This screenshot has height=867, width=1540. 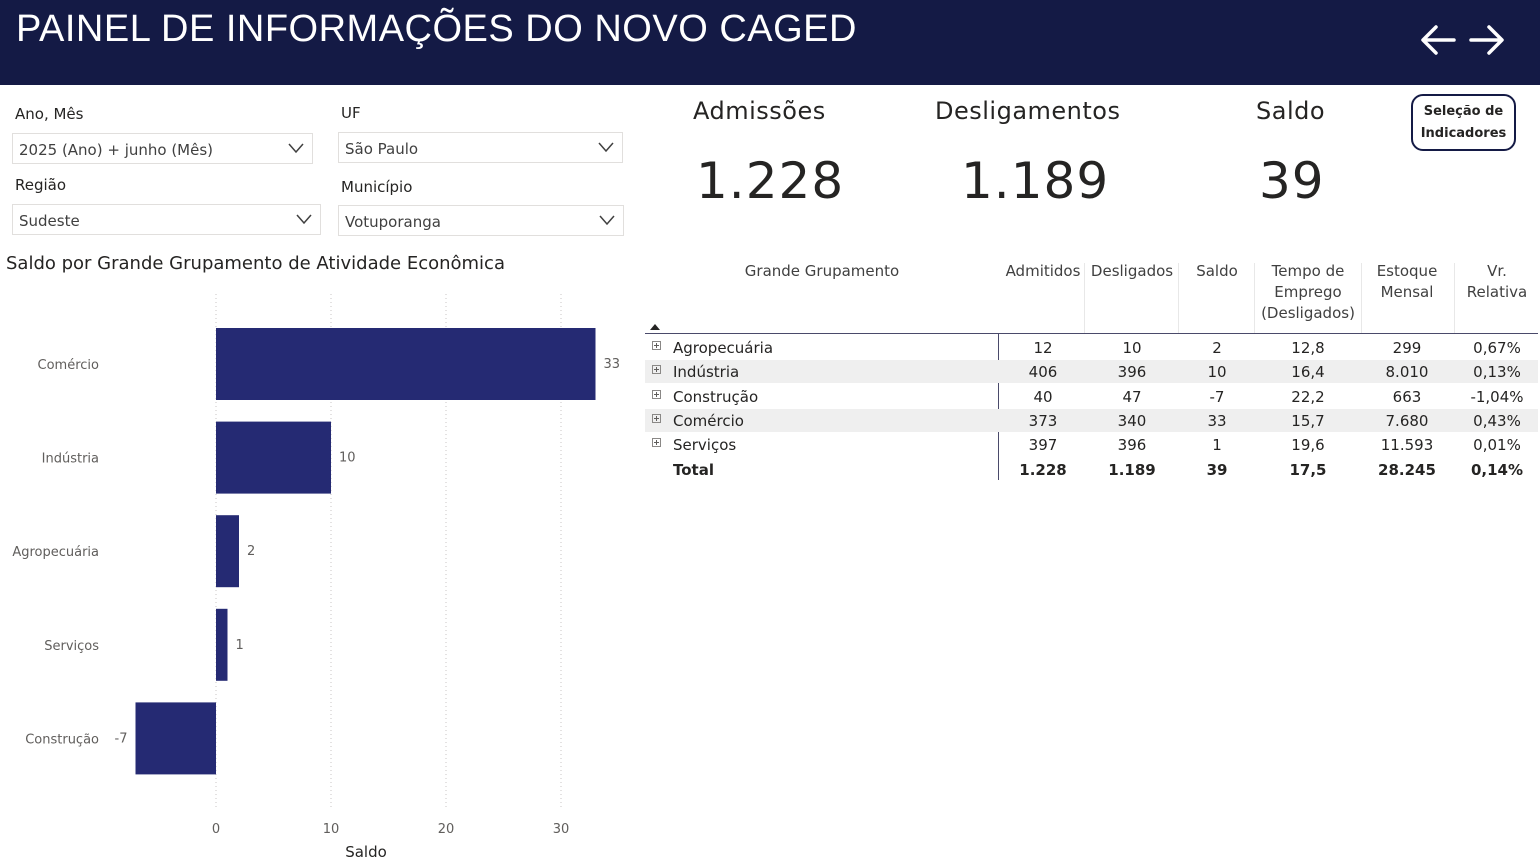 I want to click on row-name: Serviços, so click(x=705, y=445).